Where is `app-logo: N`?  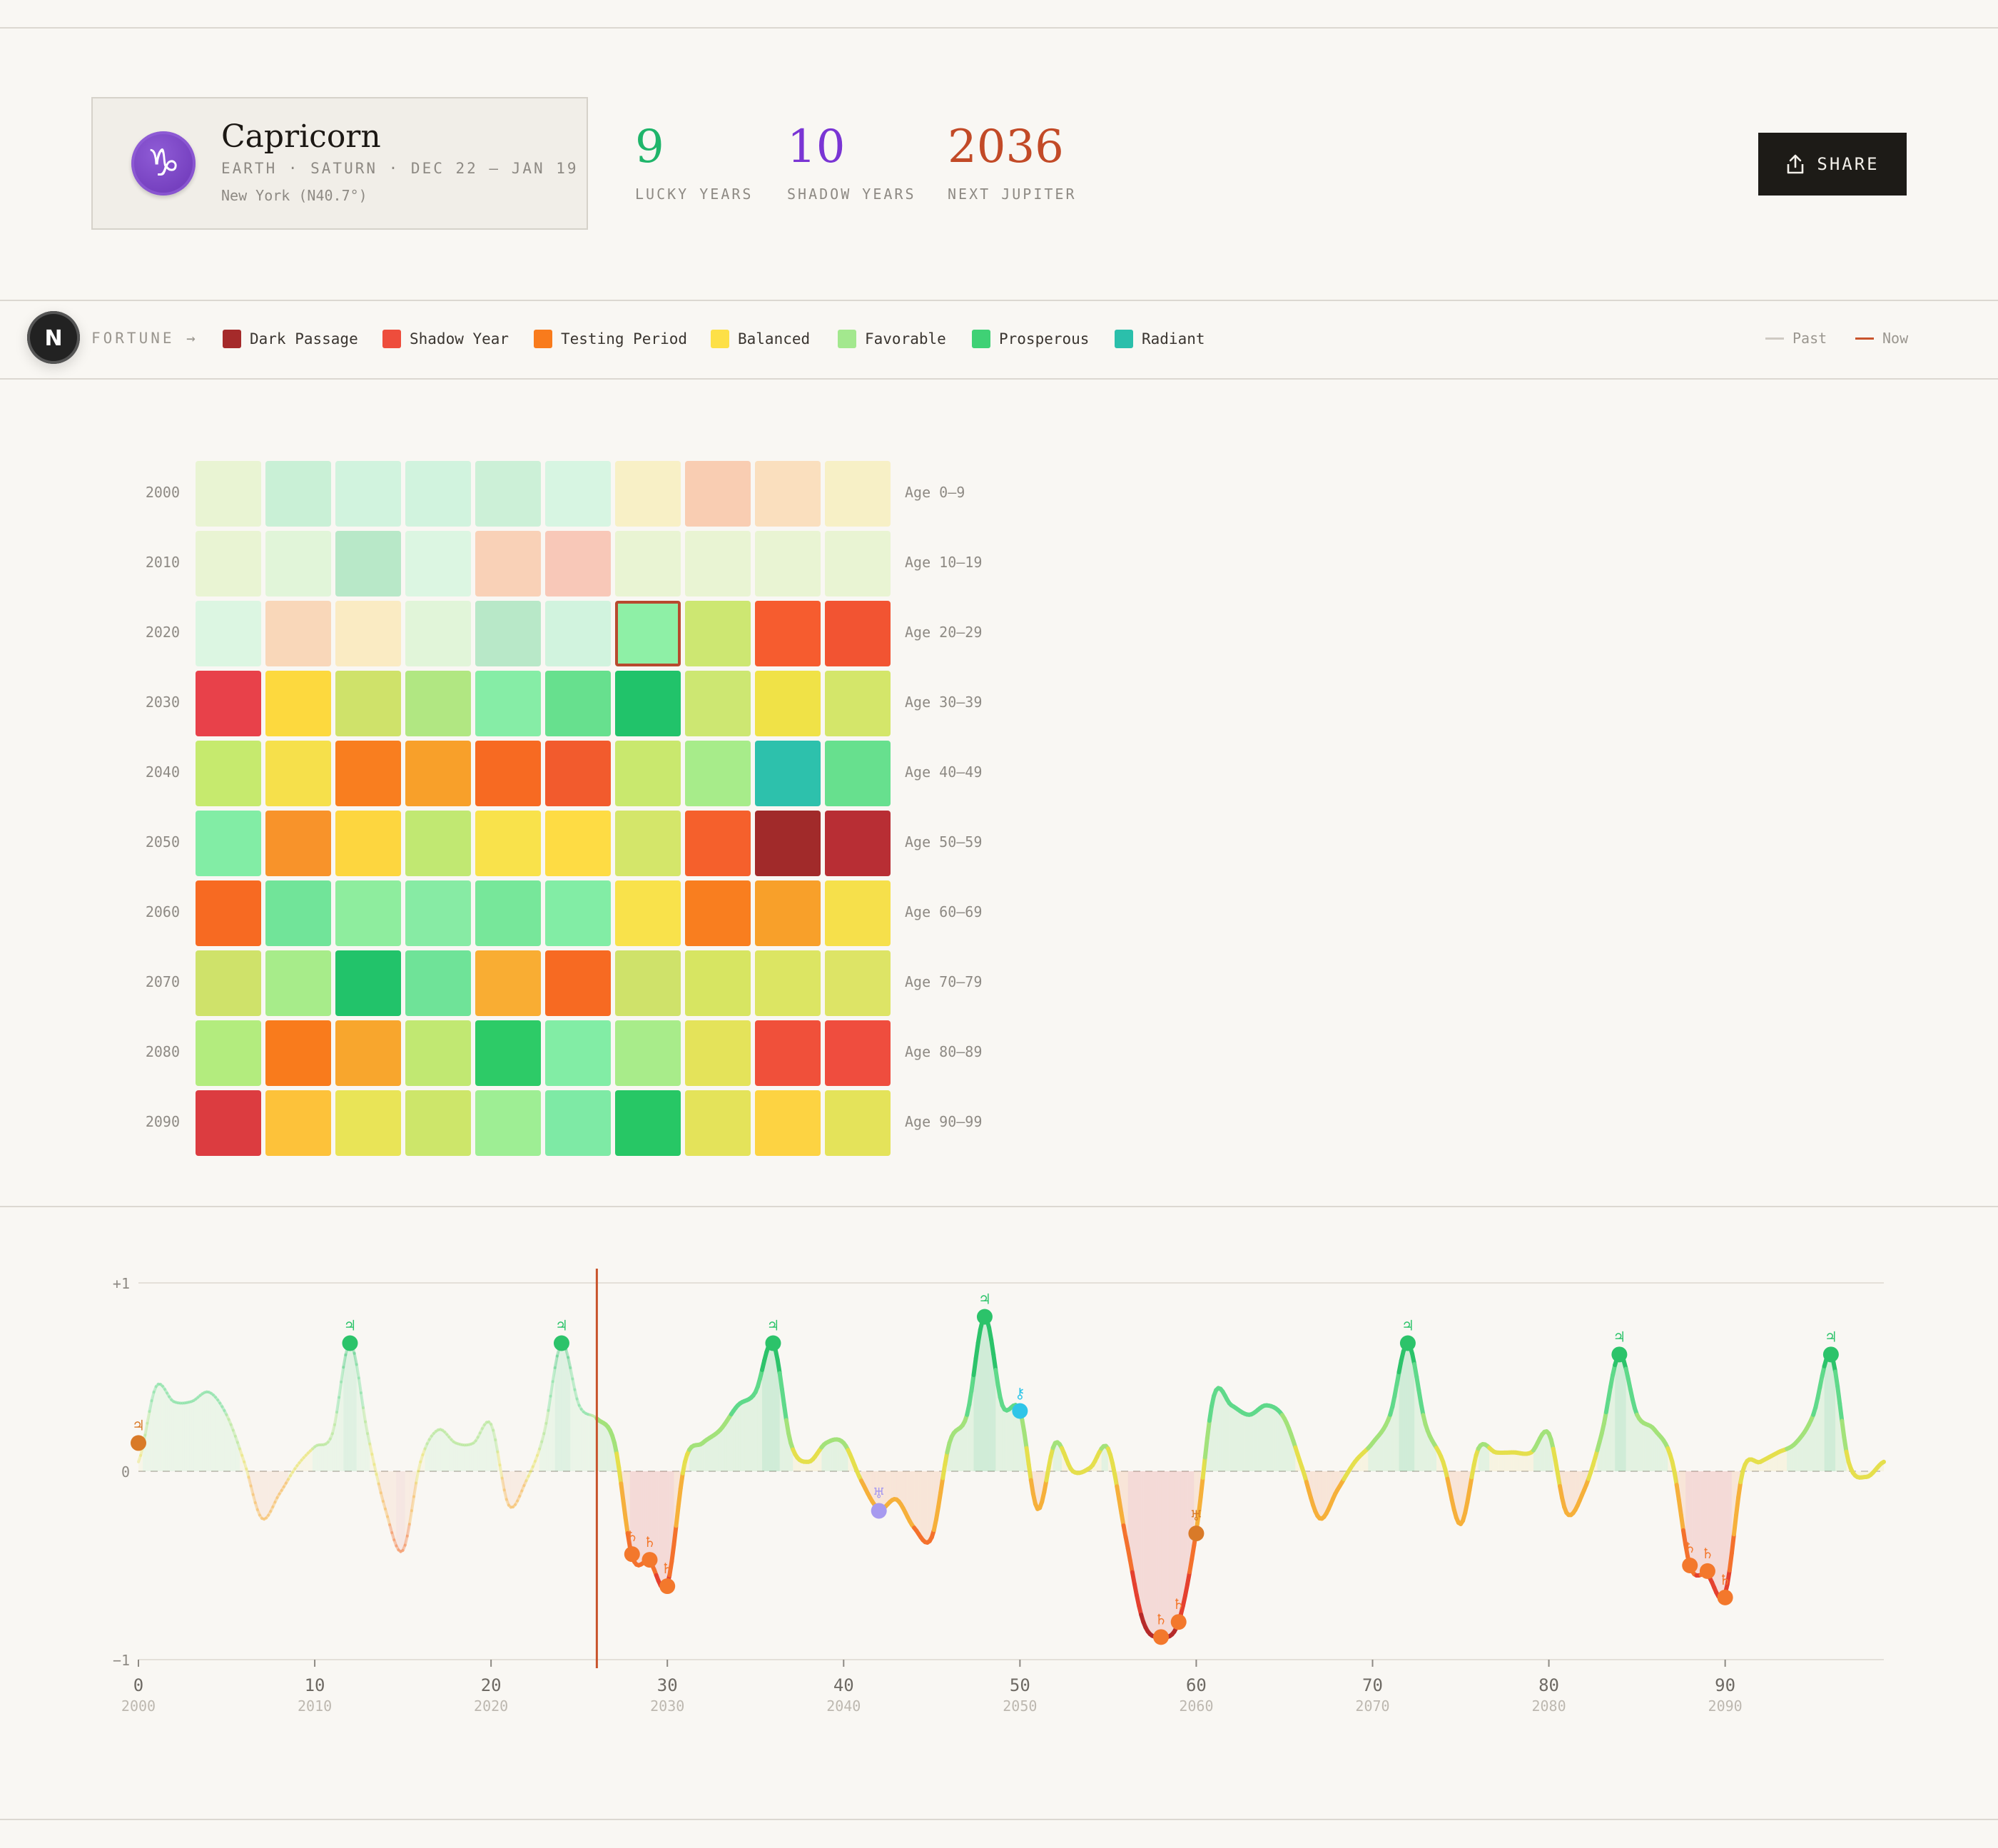 app-logo: N is located at coordinates (53, 338).